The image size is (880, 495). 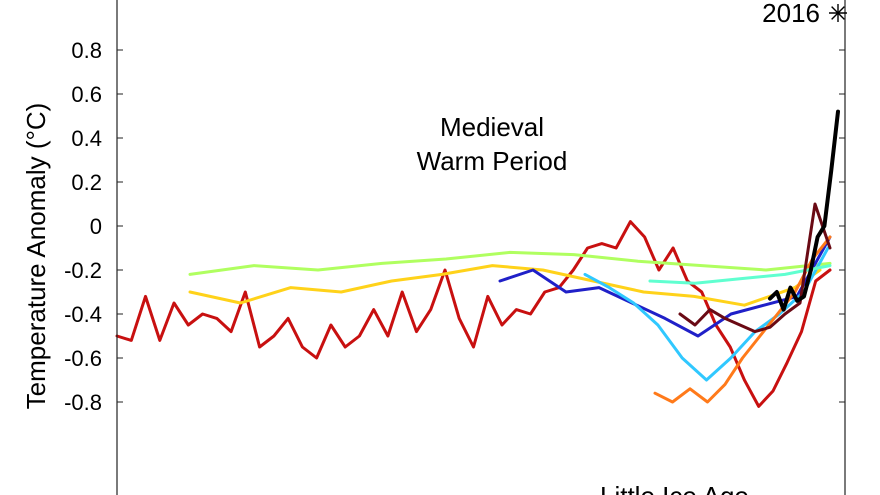 What do you see at coordinates (838, 13) in the screenshot?
I see `asterisk-marker` at bounding box center [838, 13].